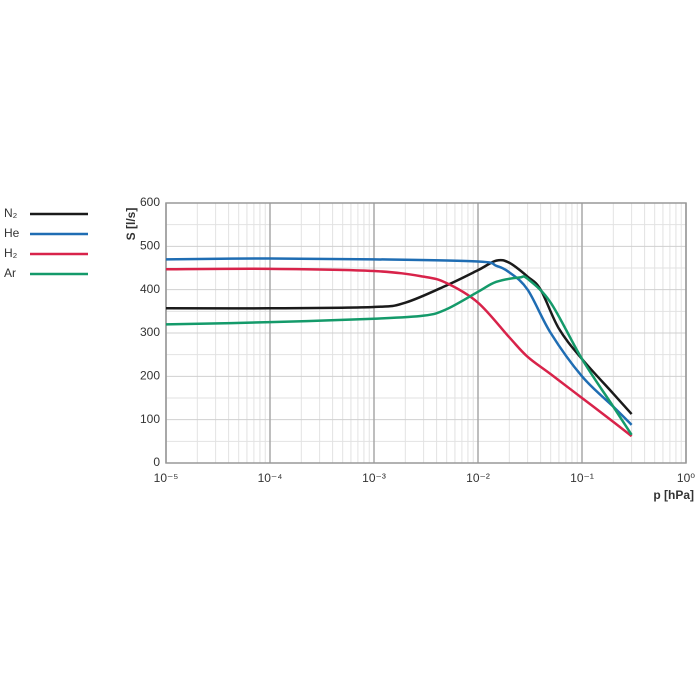 This screenshot has height=700, width=700. Describe the element at coordinates (11, 253) in the screenshot. I see `legend-label: H₂` at that location.